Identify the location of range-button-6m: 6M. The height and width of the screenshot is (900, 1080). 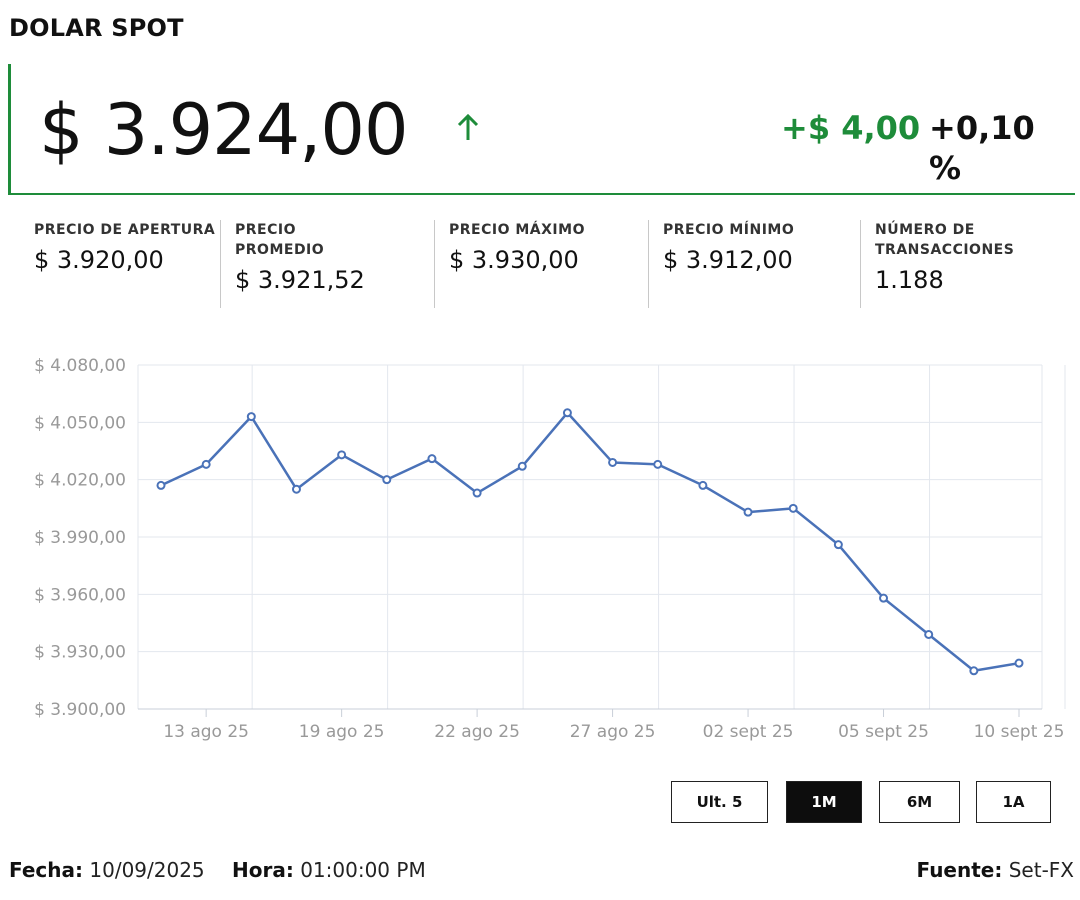
(919, 802).